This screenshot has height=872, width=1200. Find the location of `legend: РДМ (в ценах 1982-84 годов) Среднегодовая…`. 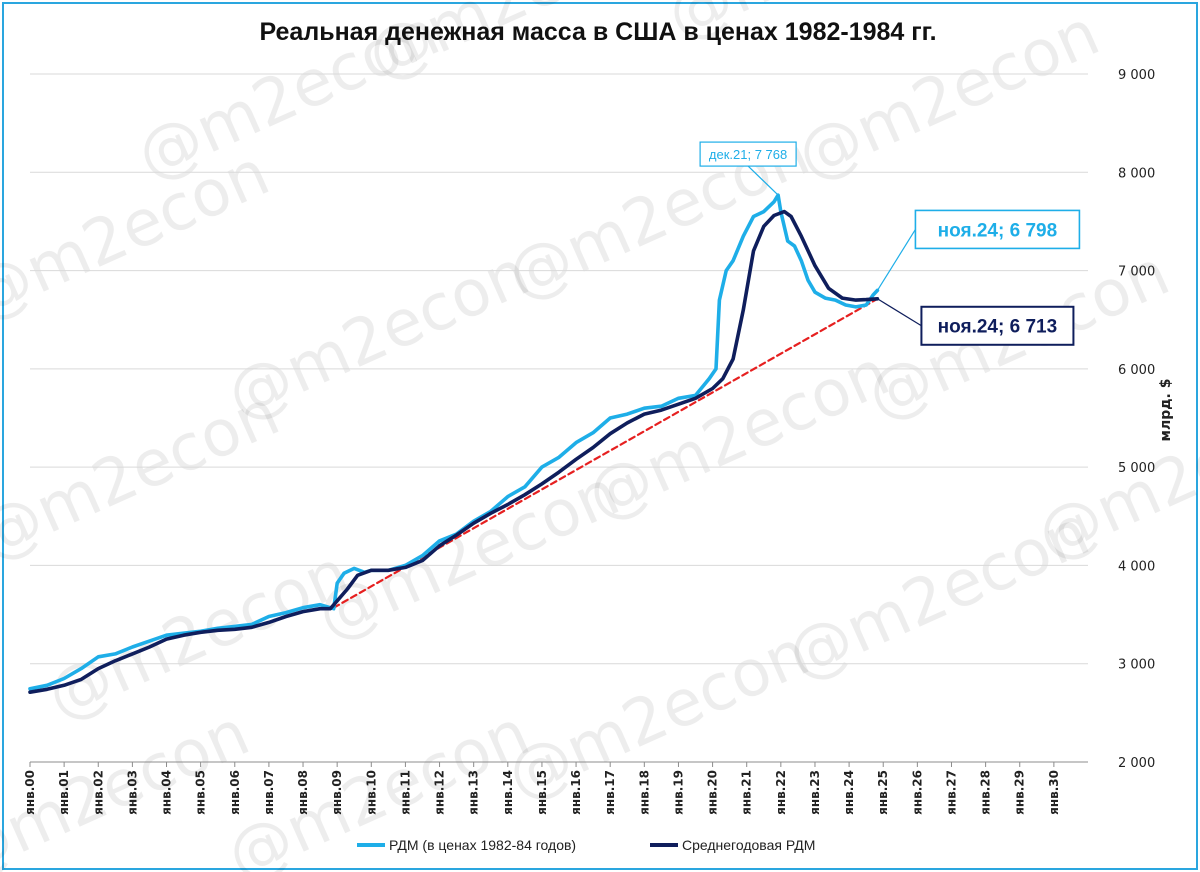

legend: РДМ (в ценах 1982-84 годов) Среднегодовая… is located at coordinates (586, 845).